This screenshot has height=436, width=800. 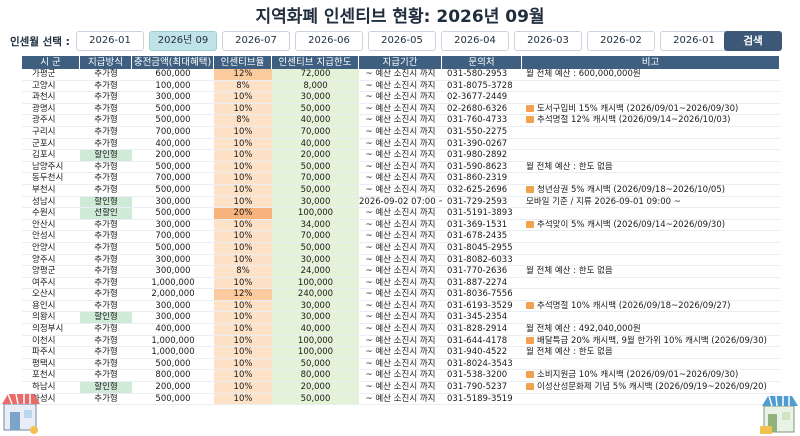 What do you see at coordinates (51, 271) in the screenshot?
I see `city-cell: 양평군` at bounding box center [51, 271].